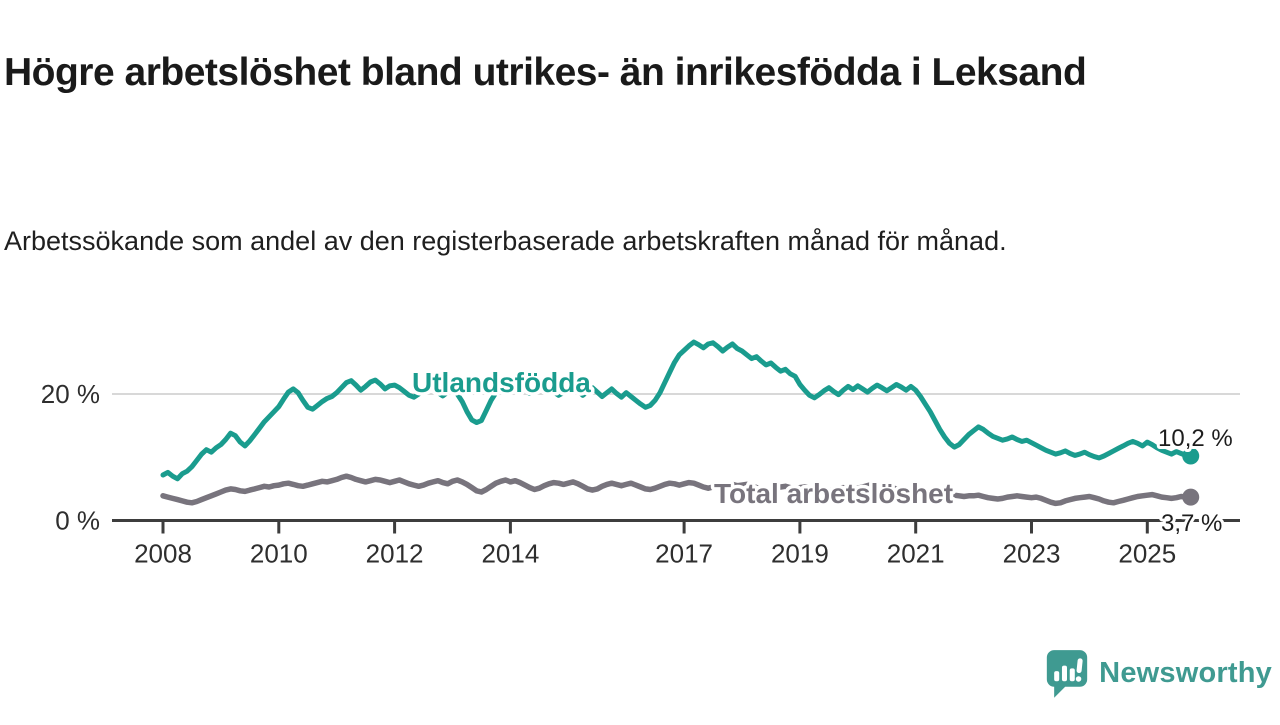 The height and width of the screenshot is (725, 1280). Describe the element at coordinates (800, 554) in the screenshot. I see `x-tick-label: 2019` at that location.